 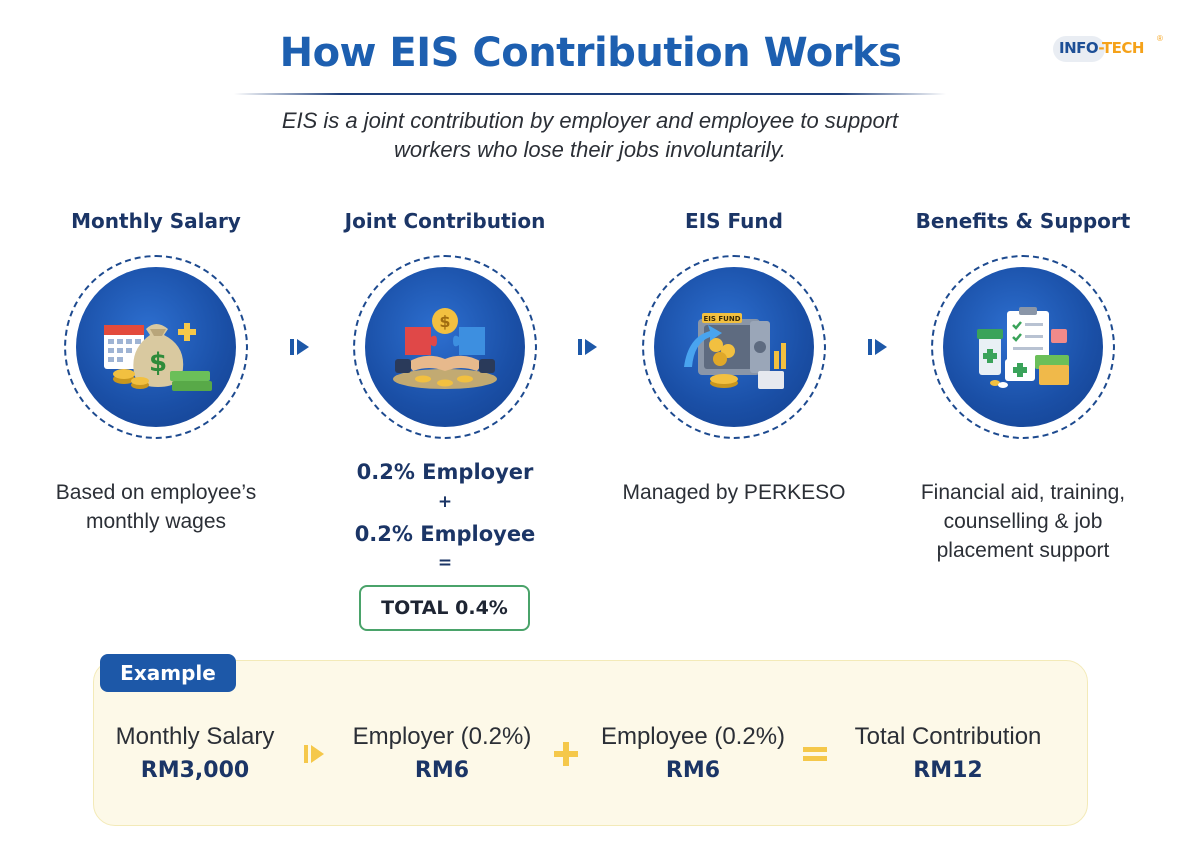 I want to click on logo-text-main: INFO, so click(x=1079, y=48).